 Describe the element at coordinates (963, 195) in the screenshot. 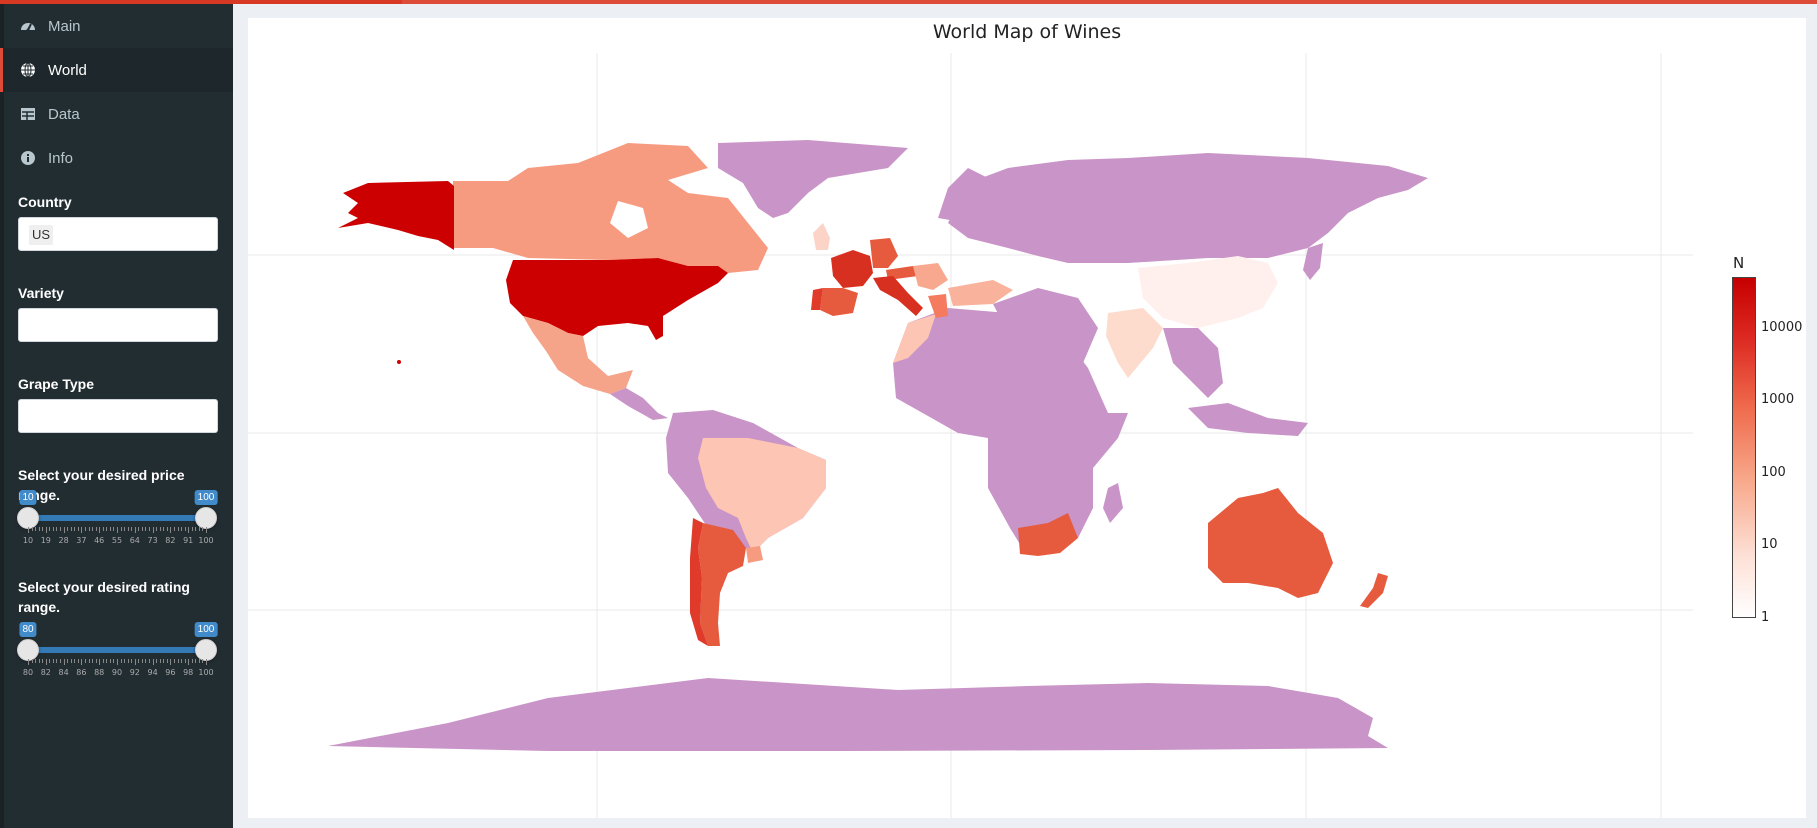

I see `country-scandinavia` at that location.